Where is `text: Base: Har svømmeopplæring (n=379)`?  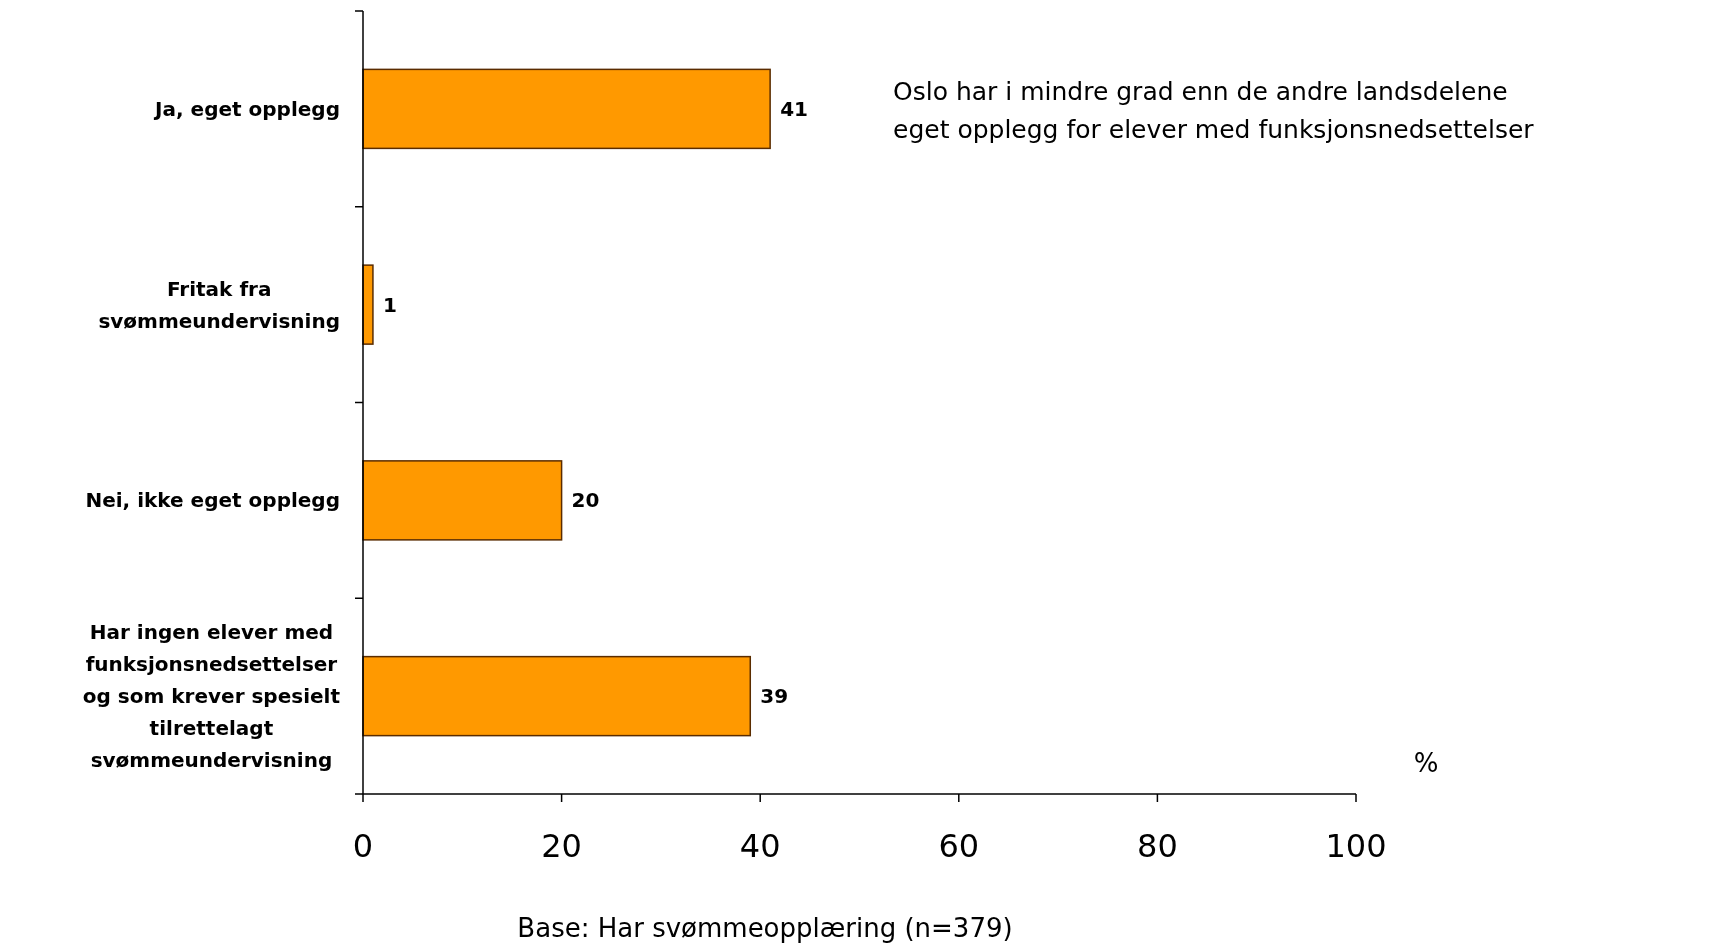 text: Base: Har svømmeopplæring (n=379) is located at coordinates (765, 928).